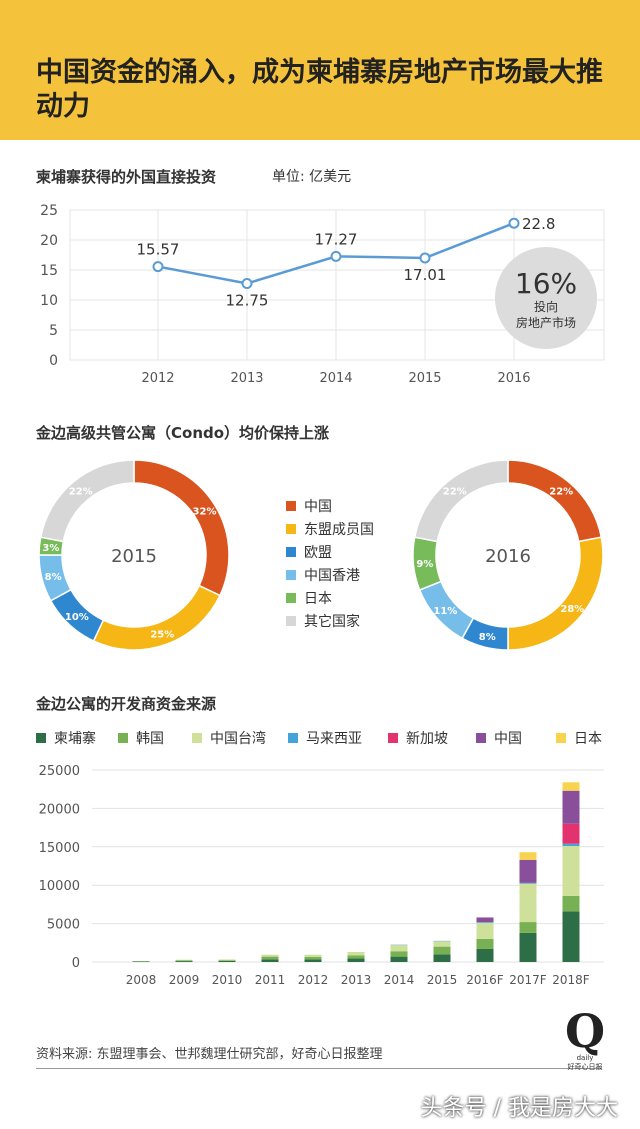 This screenshot has width=640, height=1129. I want to click on y-tick-label: 0, so click(76, 963).